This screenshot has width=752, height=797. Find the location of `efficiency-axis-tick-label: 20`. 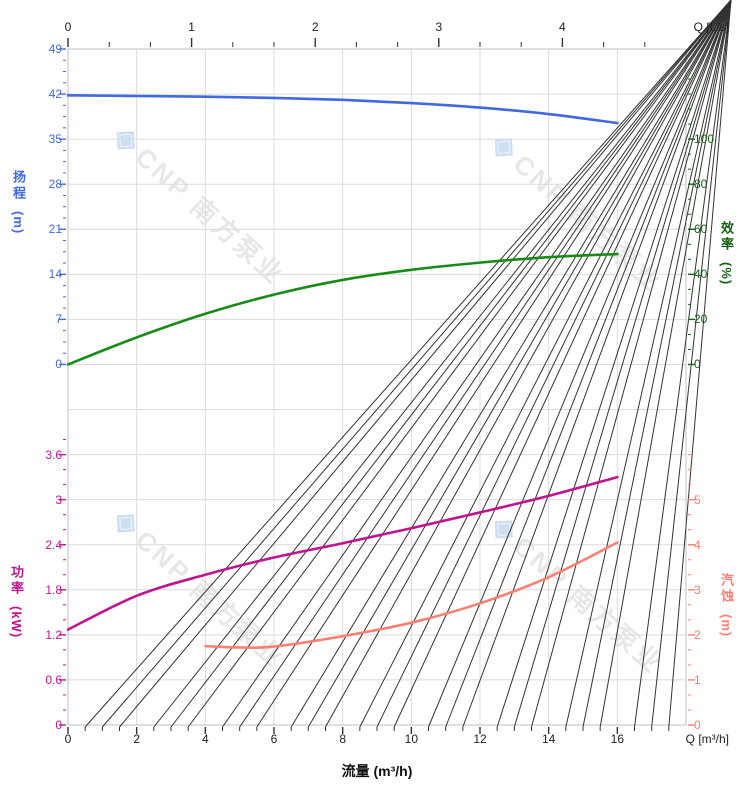

efficiency-axis-tick-label: 20 is located at coordinates (701, 319).